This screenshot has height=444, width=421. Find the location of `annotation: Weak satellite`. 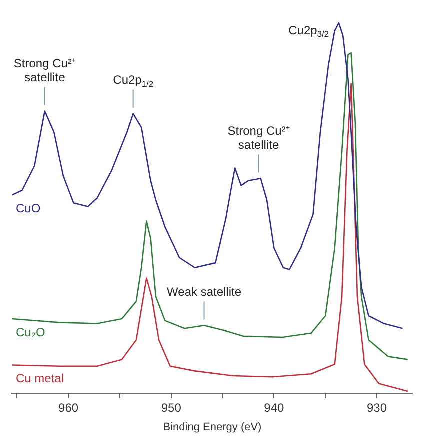

annotation: Weak satellite is located at coordinates (204, 291).